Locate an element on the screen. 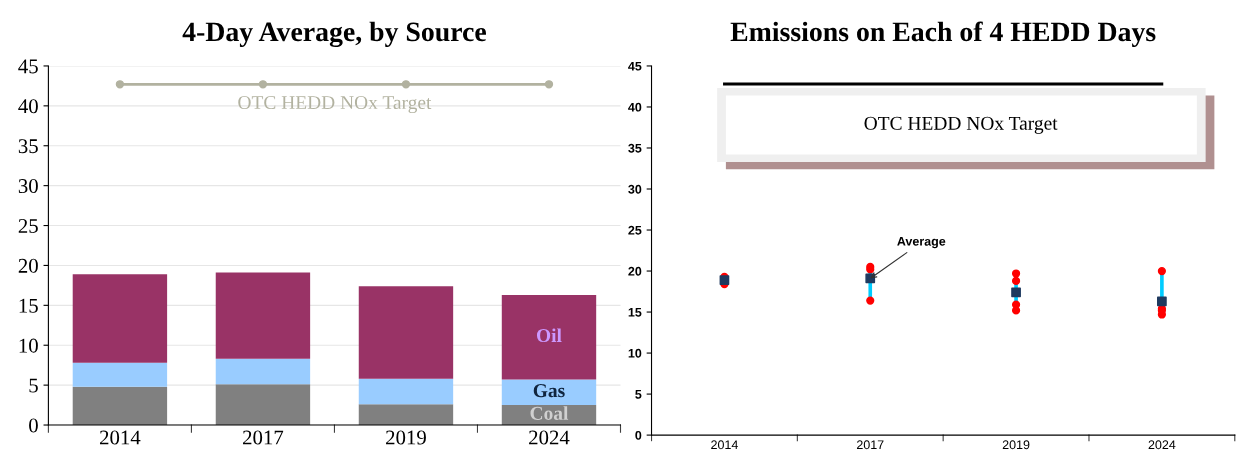 The image size is (1241, 458). annotation: Average is located at coordinates (921, 243).